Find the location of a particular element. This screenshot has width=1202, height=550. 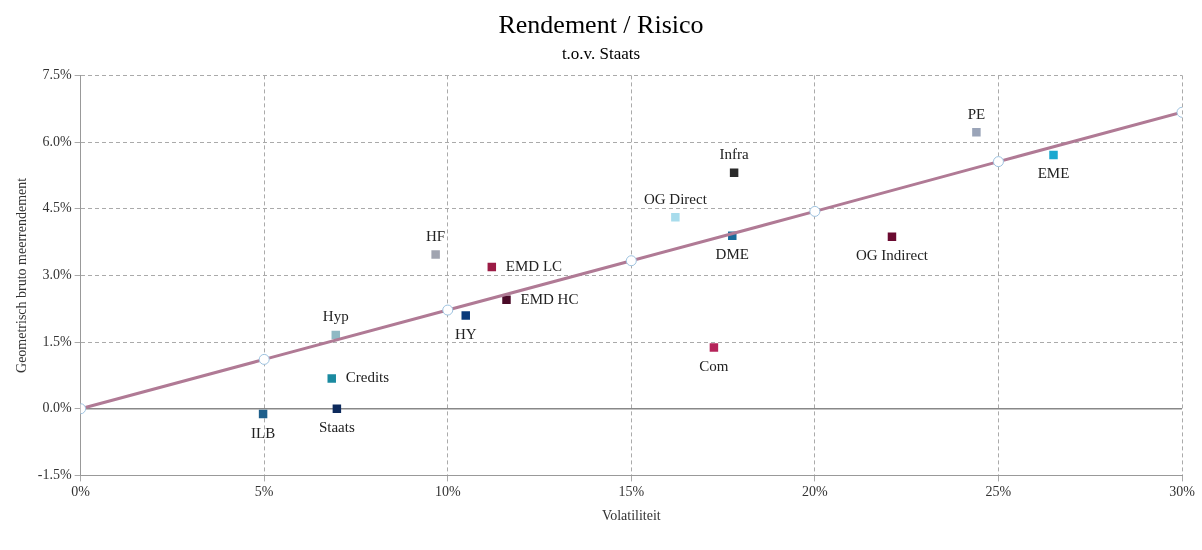

y-tick-label: 4.5% is located at coordinates (57, 208).